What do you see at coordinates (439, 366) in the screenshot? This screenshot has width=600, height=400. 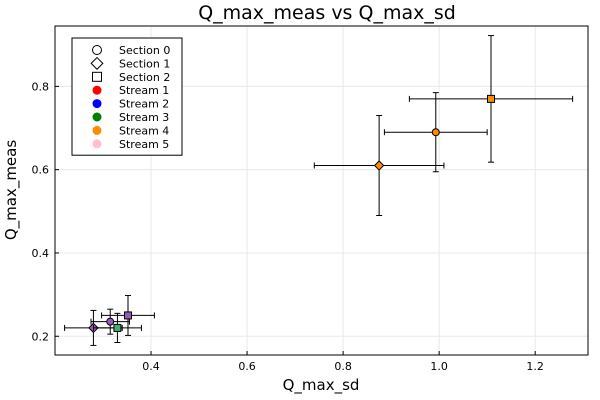 I see `x-tick-label: 1.0` at bounding box center [439, 366].